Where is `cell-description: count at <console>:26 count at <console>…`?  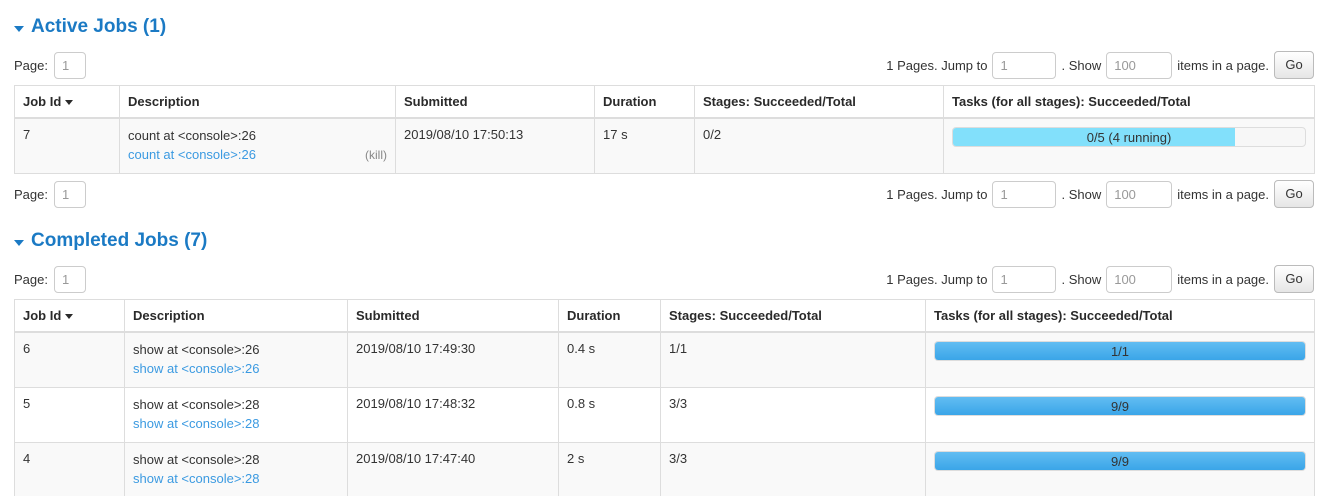
cell-description: count at <console>:26 count at <console>… is located at coordinates (257, 145).